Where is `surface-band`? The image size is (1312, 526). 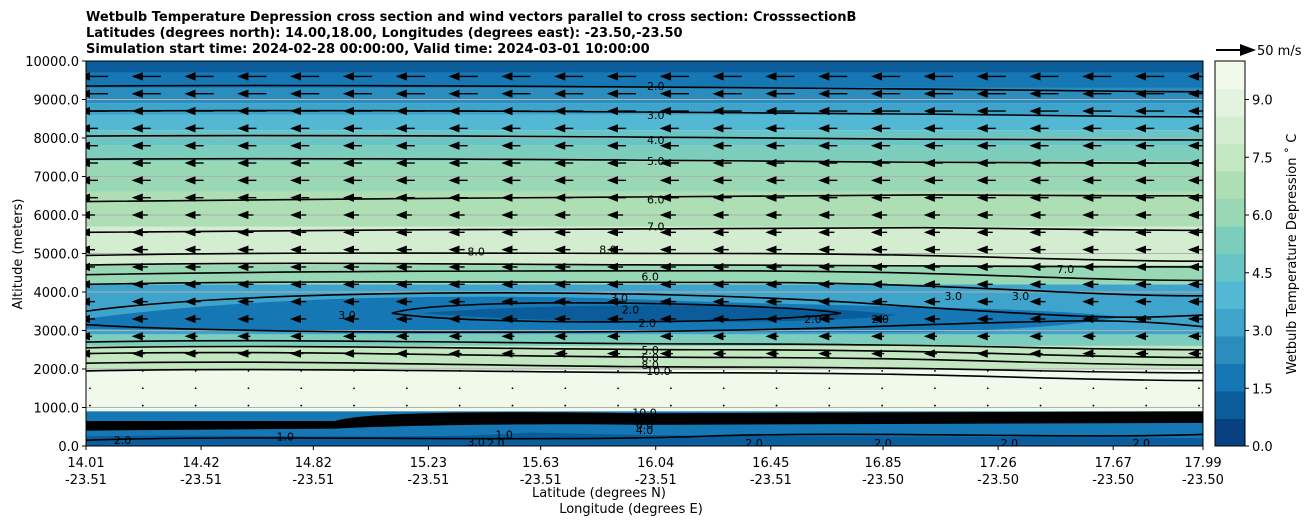 surface-band is located at coordinates (644, 439).